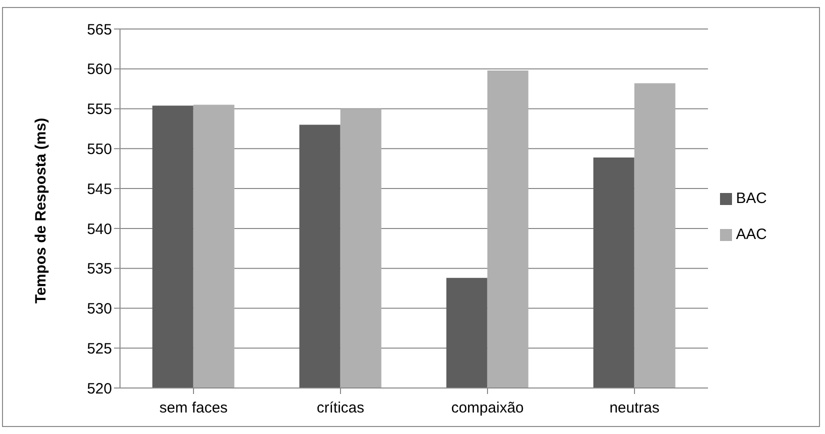 This screenshot has width=825, height=434. What do you see at coordinates (99, 349) in the screenshot?
I see `y-tick-label: 525` at bounding box center [99, 349].